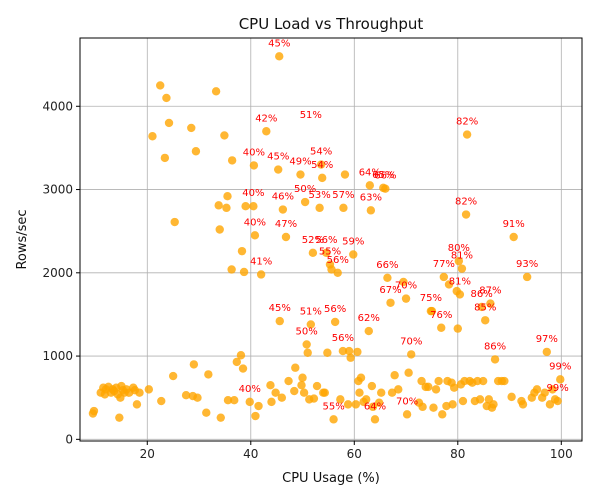 The image size is (600, 500). What do you see at coordinates (390, 290) in the screenshot?
I see `point-annotation: 67%` at bounding box center [390, 290].